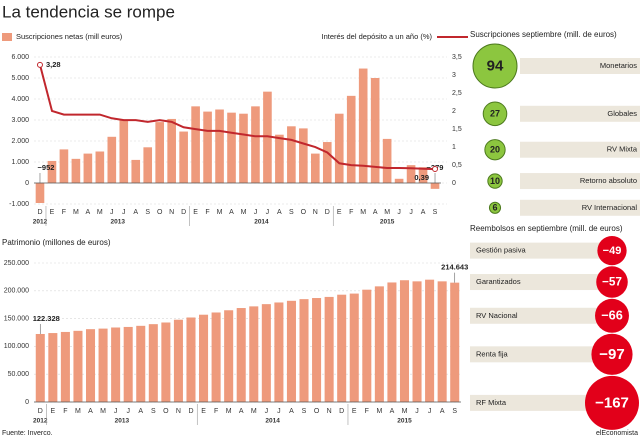 This screenshot has width=640, height=439. I want to click on bubble-label: 20, so click(495, 150).